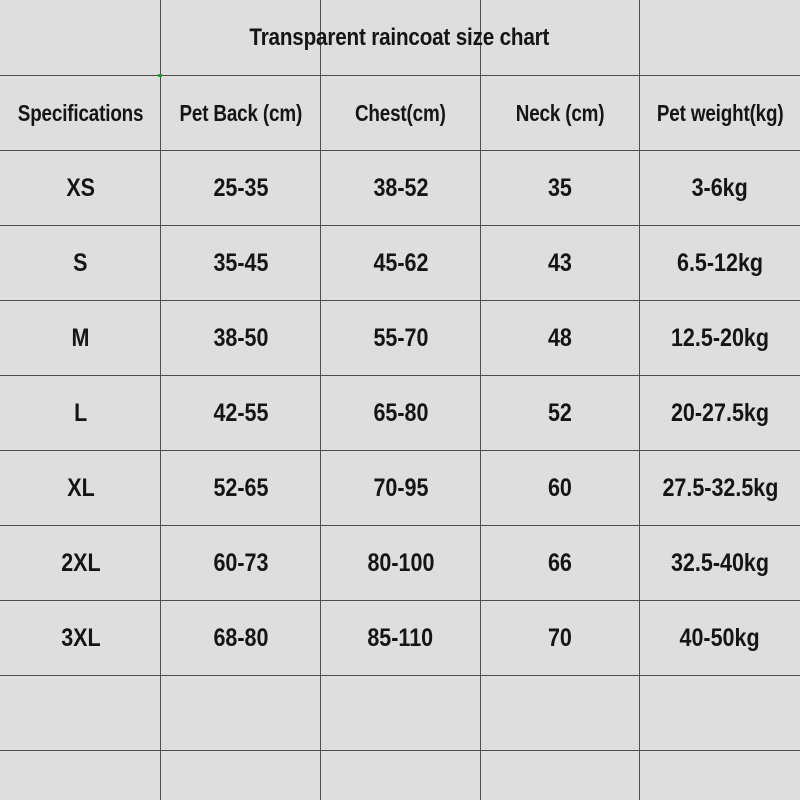 The image size is (800, 800). I want to click on table-cell: 12.5-20kg, so click(720, 338).